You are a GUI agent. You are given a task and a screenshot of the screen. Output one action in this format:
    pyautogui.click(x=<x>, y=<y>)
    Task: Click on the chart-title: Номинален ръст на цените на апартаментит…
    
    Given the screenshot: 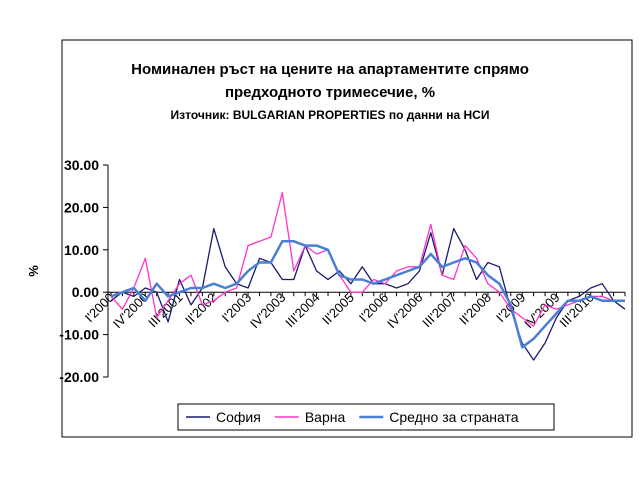 What is the action you would take?
    pyautogui.click(x=330, y=69)
    